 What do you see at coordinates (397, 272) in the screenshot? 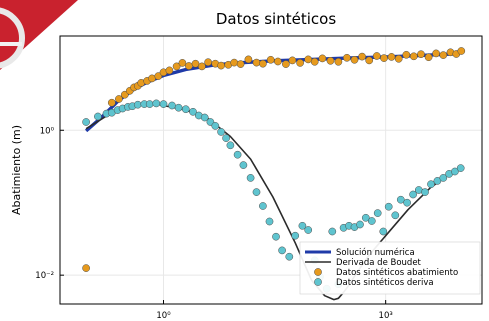
I see `legend-label-abatimiento: Datos sintéticos abatimiento` at bounding box center [397, 272].